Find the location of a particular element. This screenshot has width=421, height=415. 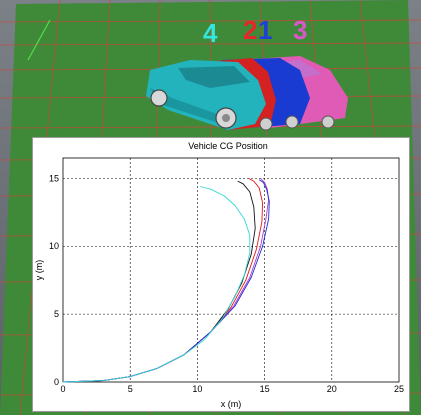

x-tick-label: 20 is located at coordinates (332, 389).